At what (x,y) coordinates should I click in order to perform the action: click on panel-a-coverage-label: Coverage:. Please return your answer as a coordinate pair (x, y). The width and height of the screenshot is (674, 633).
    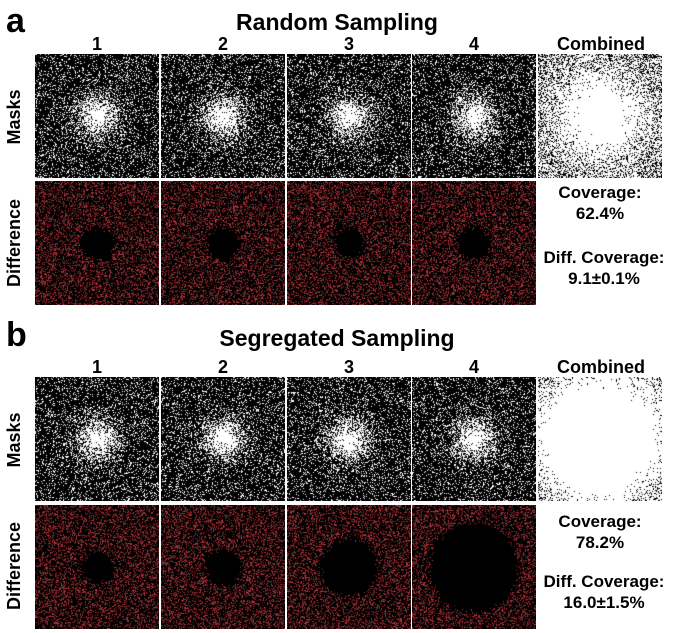
    Looking at the image, I should click on (600, 192).